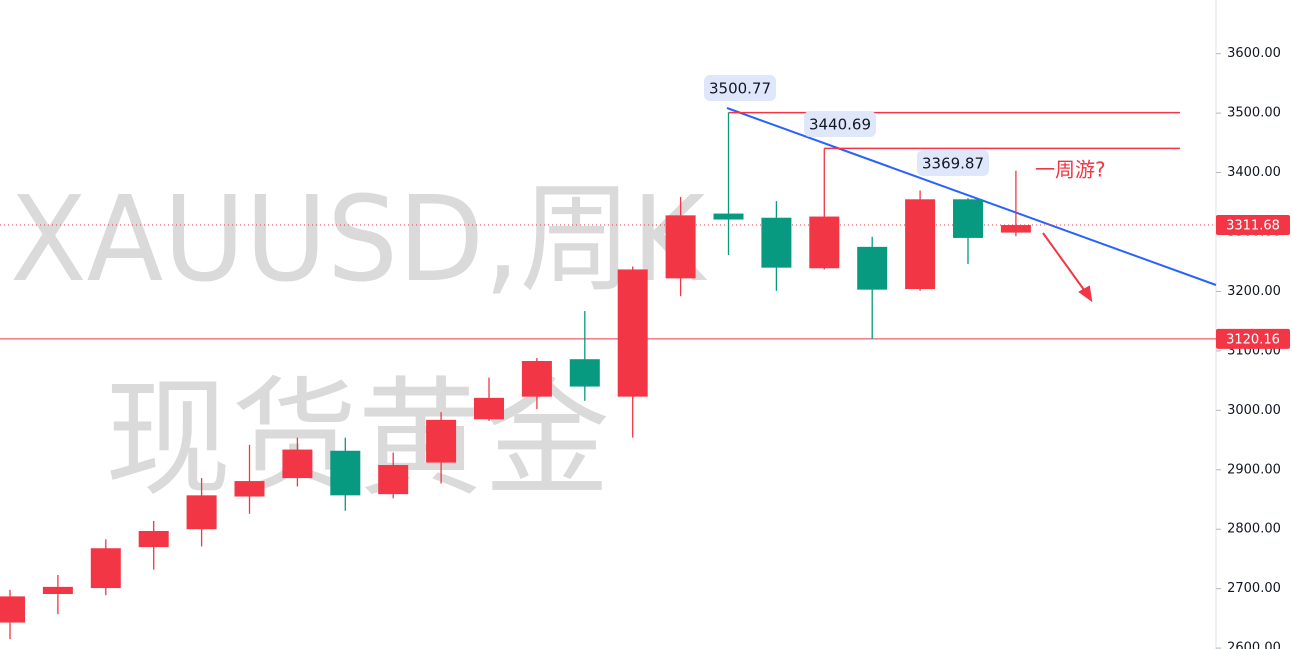 Image resolution: width=1292 pixels, height=649 pixels. I want to click on price-tag-label: 3120.16, so click(1253, 339).